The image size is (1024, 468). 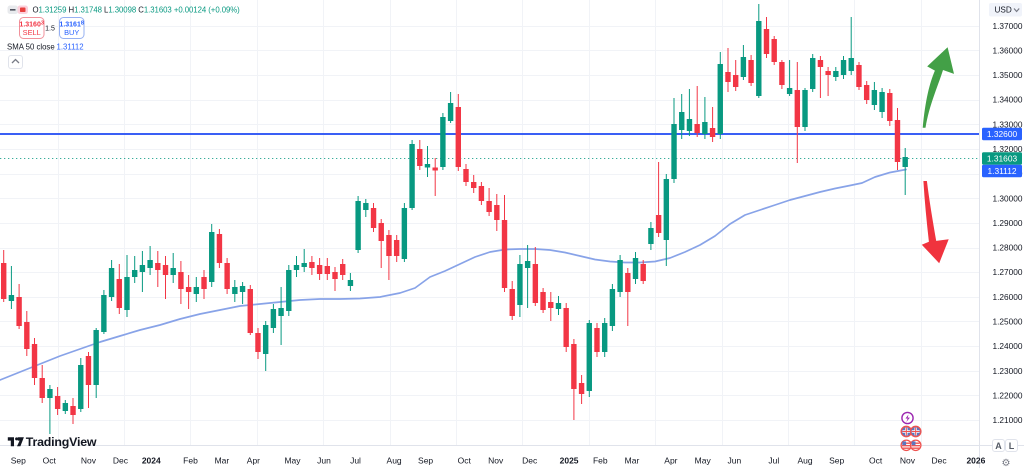 What do you see at coordinates (975, 461) in the screenshot?
I see `svg-text: 2026` at bounding box center [975, 461].